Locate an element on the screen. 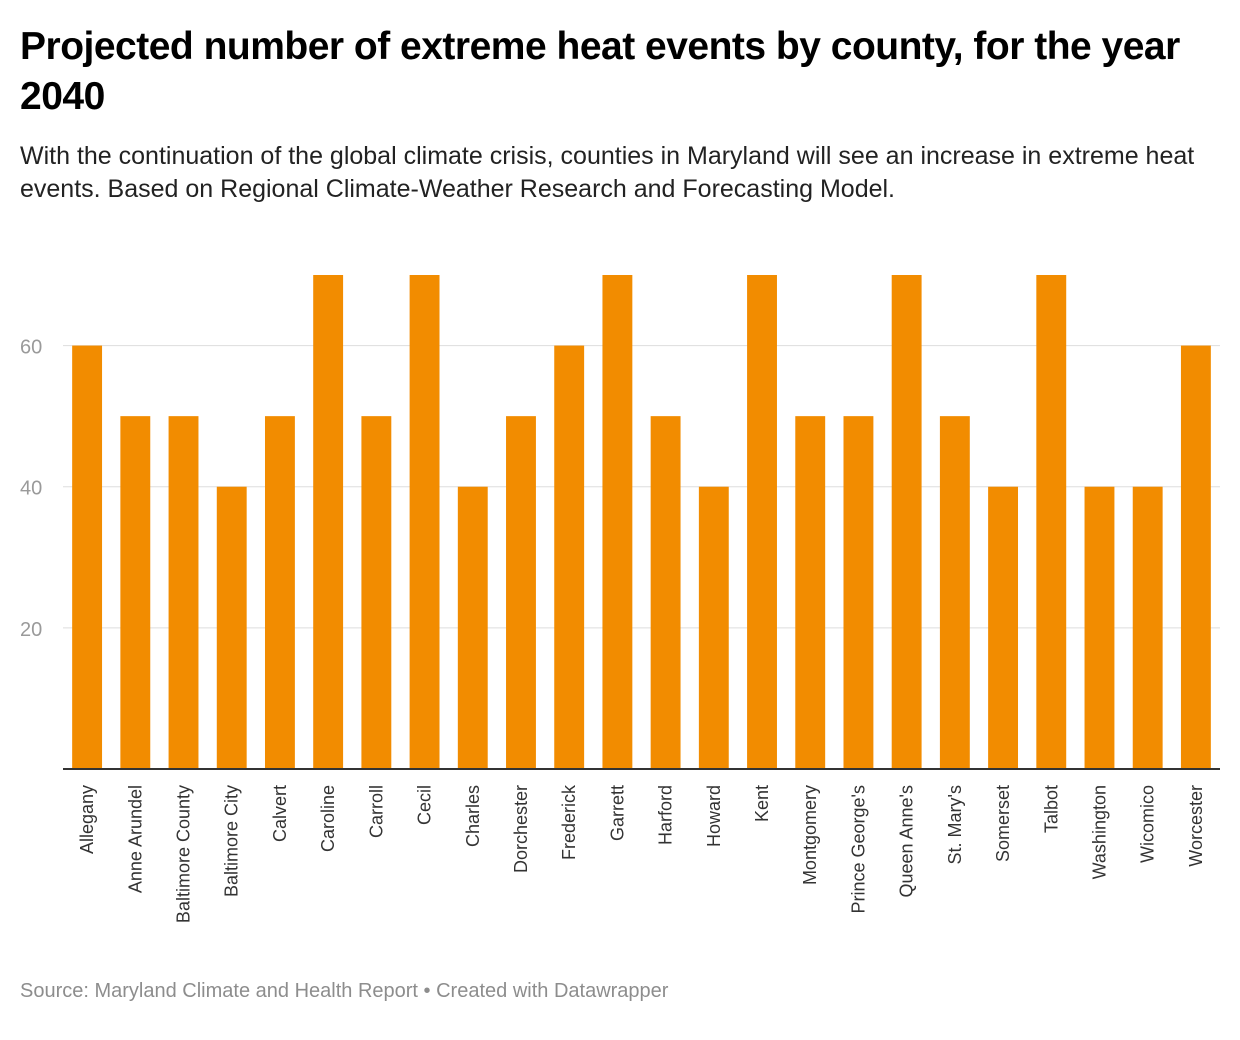 This screenshot has height=1040, width=1240. x-tick-label-kent: Kent is located at coordinates (762, 803).